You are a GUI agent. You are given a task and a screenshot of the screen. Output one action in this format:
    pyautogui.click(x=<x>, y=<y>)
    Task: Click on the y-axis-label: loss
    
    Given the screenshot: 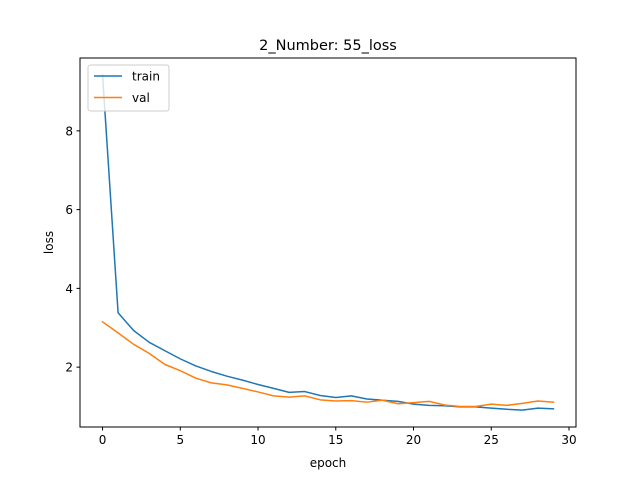 What is the action you would take?
    pyautogui.click(x=49, y=242)
    